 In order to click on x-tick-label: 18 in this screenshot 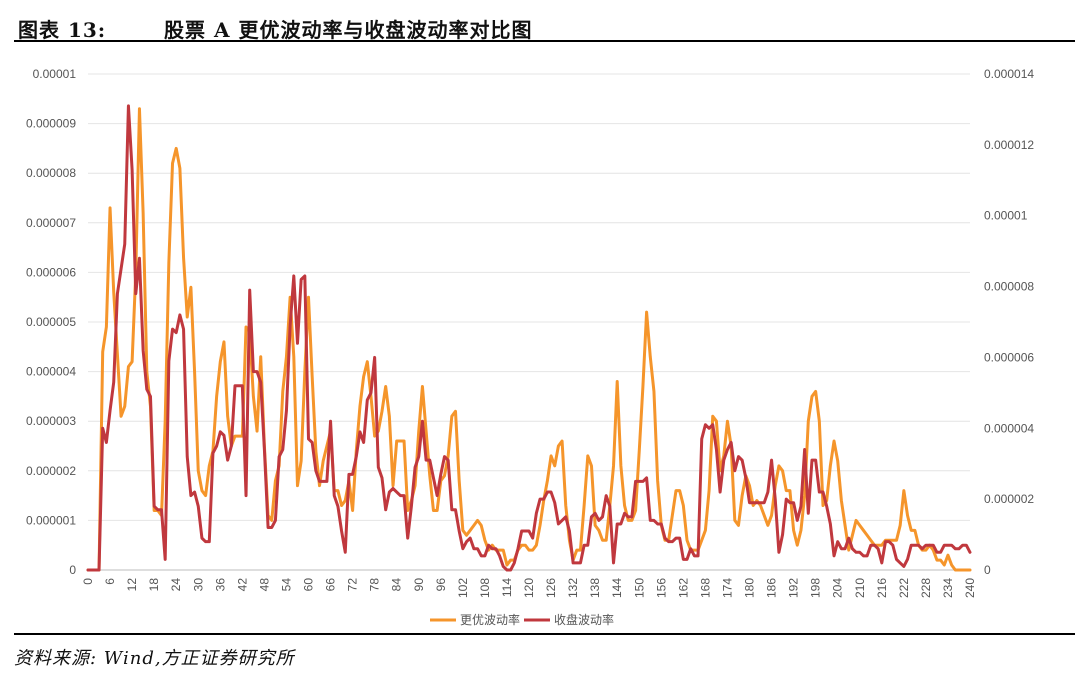, I will do `click(154, 585)`.